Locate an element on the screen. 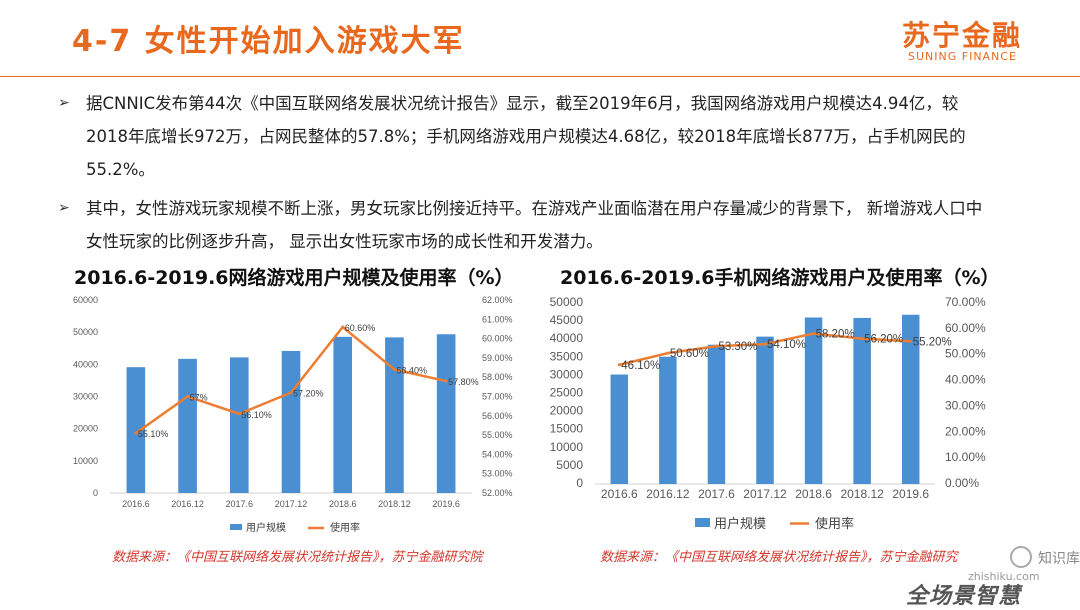  y-right-tick-label: 10.00% is located at coordinates (965, 457).